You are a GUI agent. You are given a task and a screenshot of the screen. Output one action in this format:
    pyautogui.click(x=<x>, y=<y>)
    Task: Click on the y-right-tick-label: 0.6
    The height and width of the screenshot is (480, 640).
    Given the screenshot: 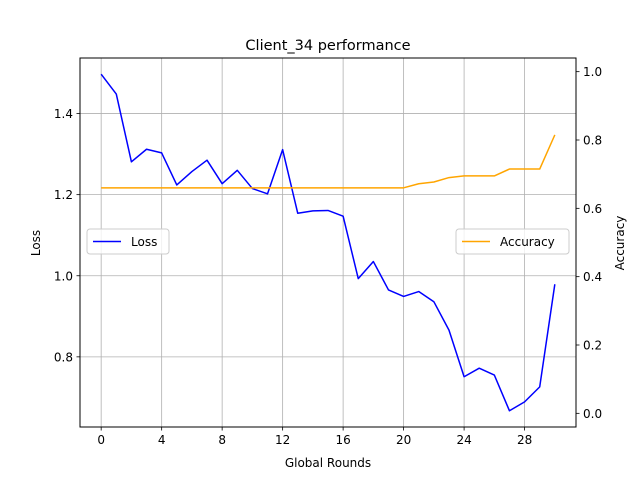 What is the action you would take?
    pyautogui.click(x=592, y=209)
    